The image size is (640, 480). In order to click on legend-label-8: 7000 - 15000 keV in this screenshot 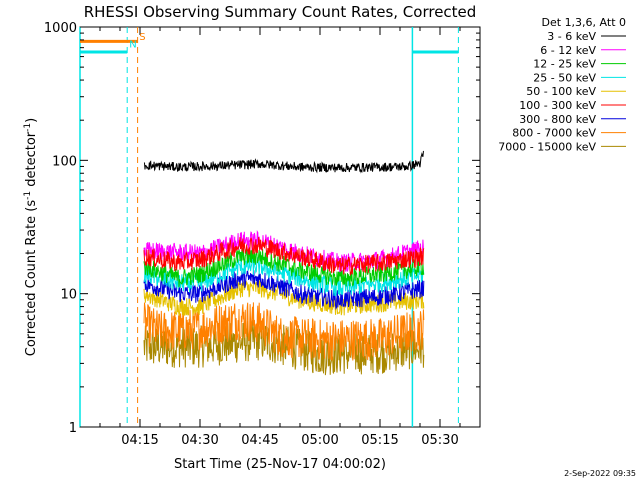, I will do `click(547, 146)`.